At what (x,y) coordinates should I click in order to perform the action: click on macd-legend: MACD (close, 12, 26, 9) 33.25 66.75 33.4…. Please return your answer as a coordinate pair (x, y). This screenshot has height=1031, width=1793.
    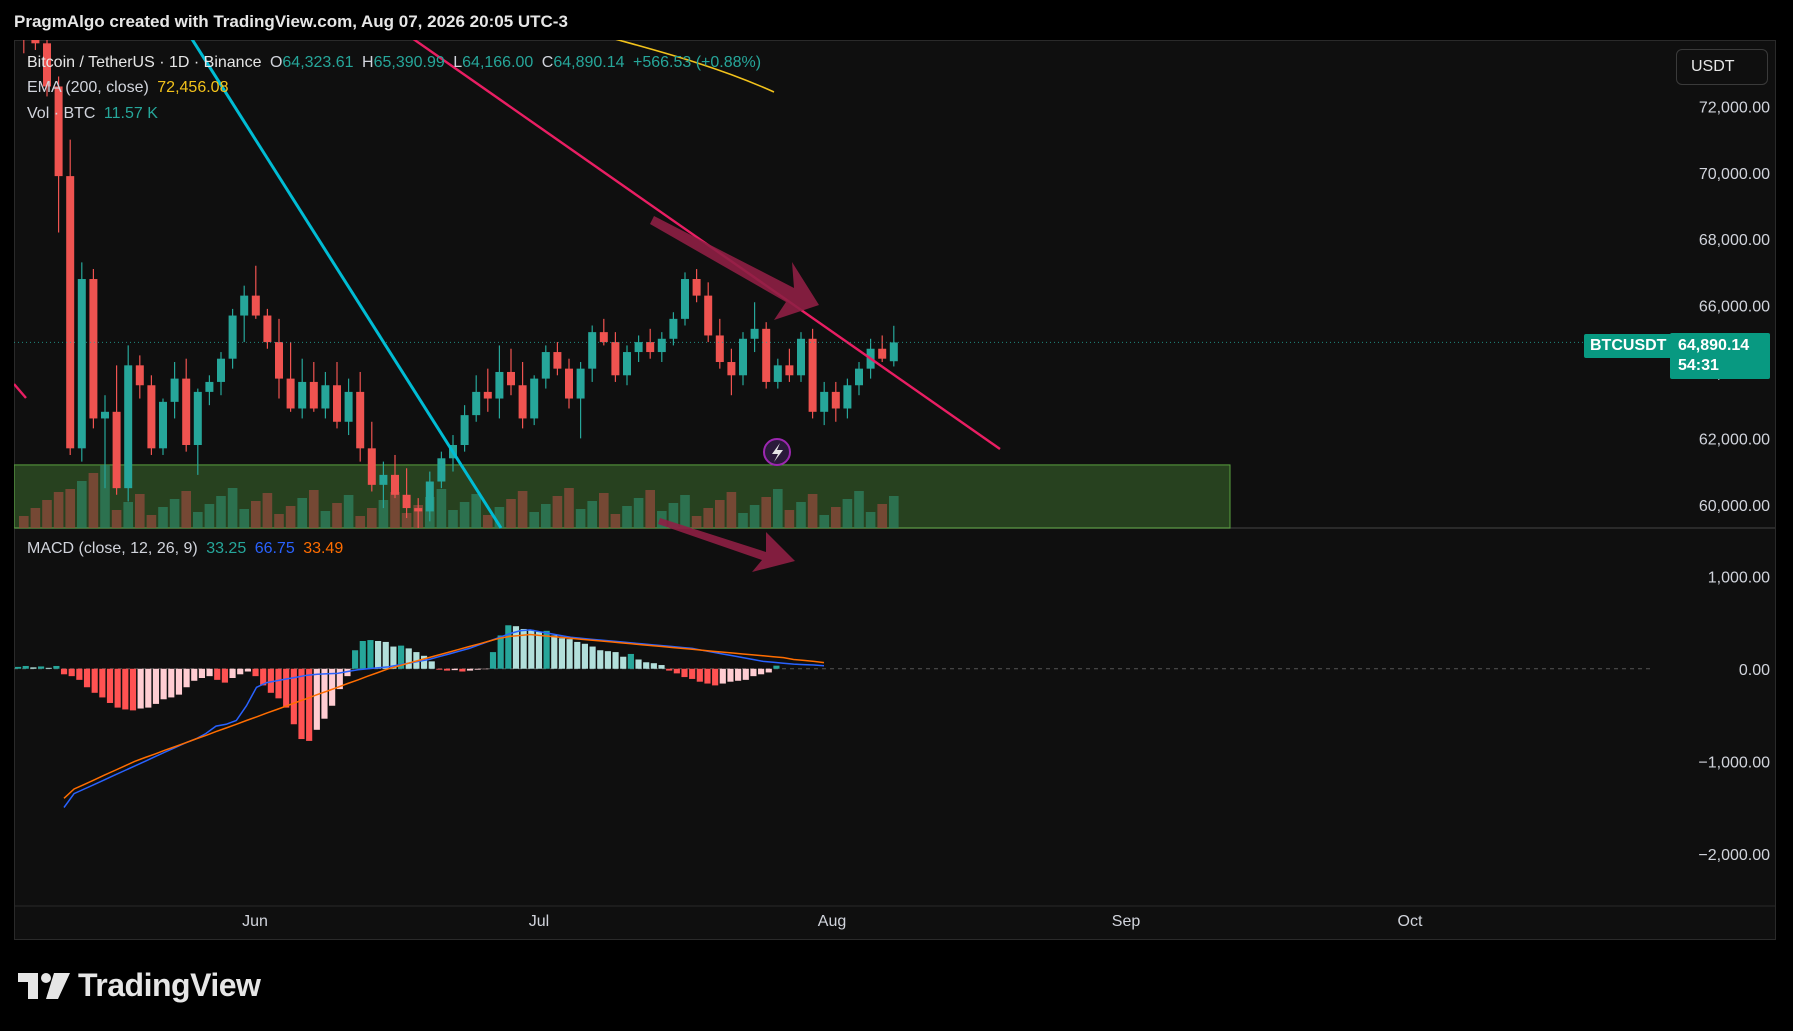
    Looking at the image, I should click on (187, 549).